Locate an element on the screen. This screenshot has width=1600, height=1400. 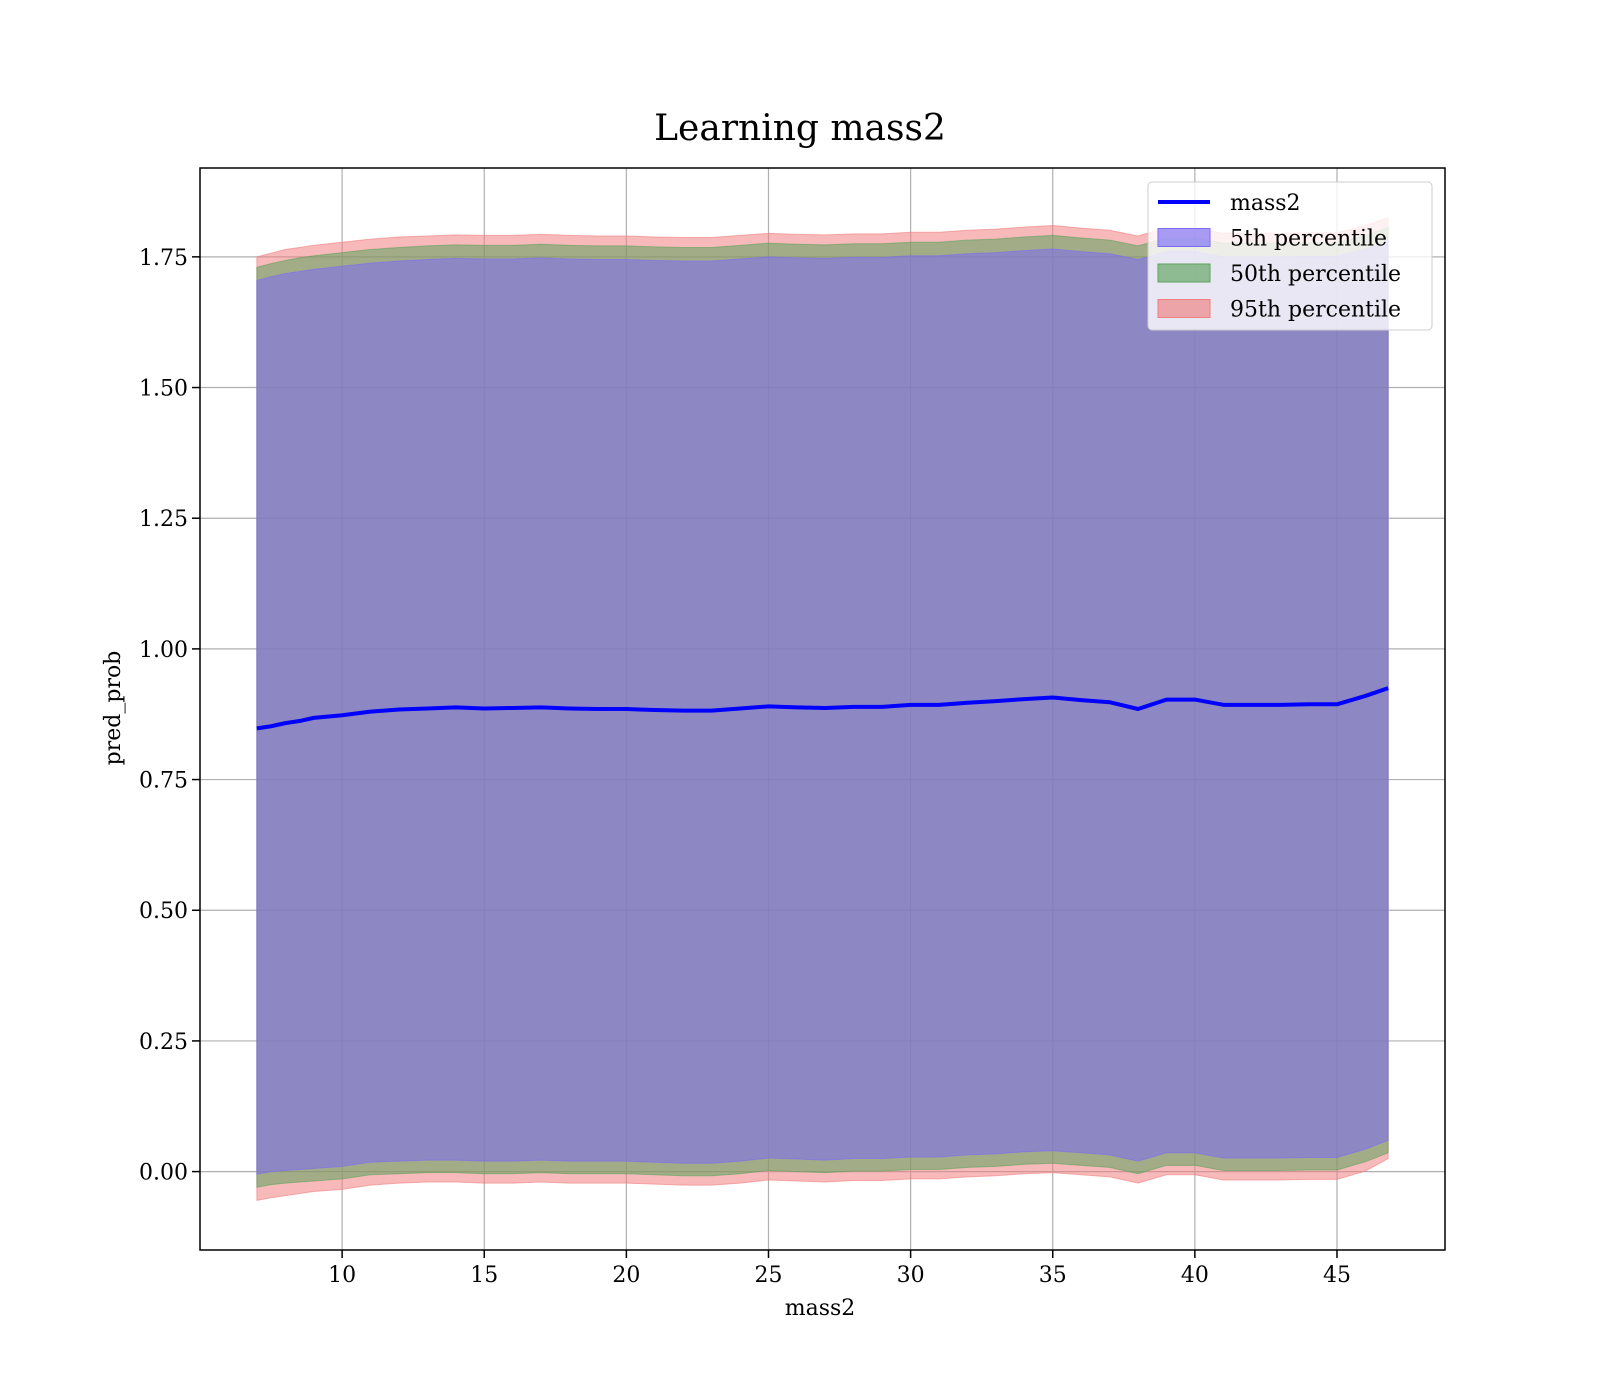
legend-swatch-50th-percentile is located at coordinates (1184, 273).